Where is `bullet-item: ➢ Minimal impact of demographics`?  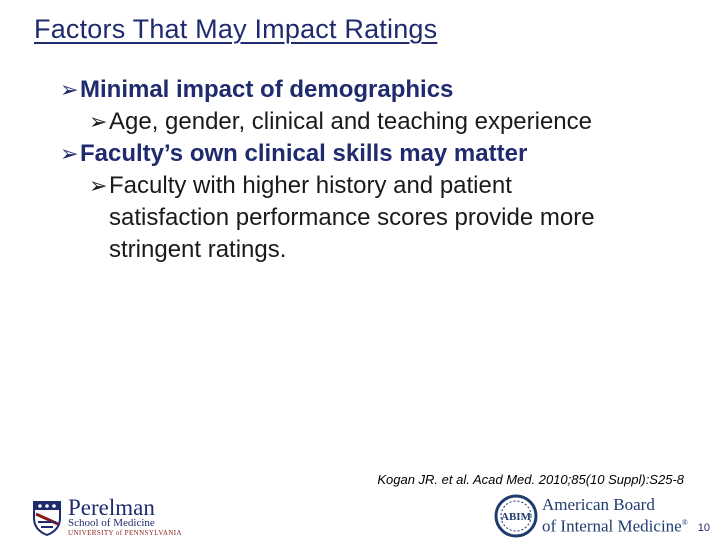
bullet-item: ➢ Minimal impact of demographics is located at coordinates (380, 90).